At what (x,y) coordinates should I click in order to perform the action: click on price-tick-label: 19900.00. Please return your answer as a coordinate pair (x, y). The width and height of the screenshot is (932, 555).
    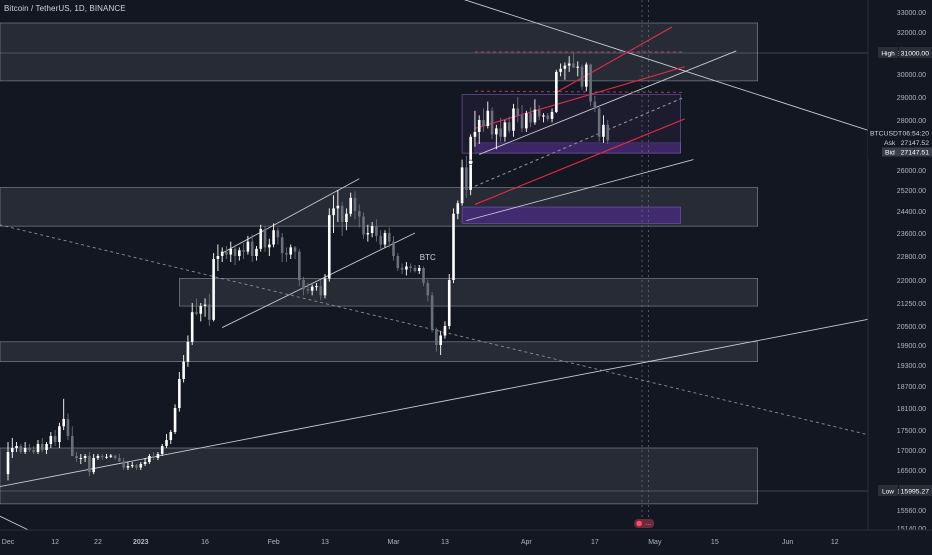
    Looking at the image, I should click on (911, 346).